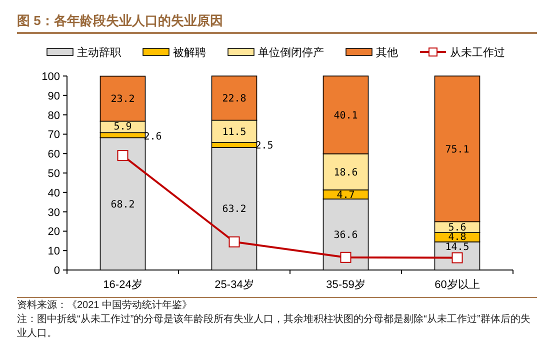 This screenshot has width=554, height=341. Describe the element at coordinates (54, 174) in the screenshot. I see `y-tick-label: 50` at that location.